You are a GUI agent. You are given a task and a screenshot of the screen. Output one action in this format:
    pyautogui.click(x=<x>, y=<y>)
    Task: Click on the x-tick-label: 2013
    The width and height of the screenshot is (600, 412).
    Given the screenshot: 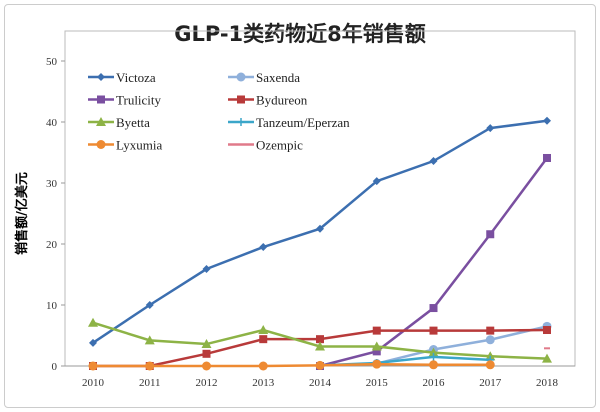 What is the action you would take?
    pyautogui.click(x=263, y=383)
    